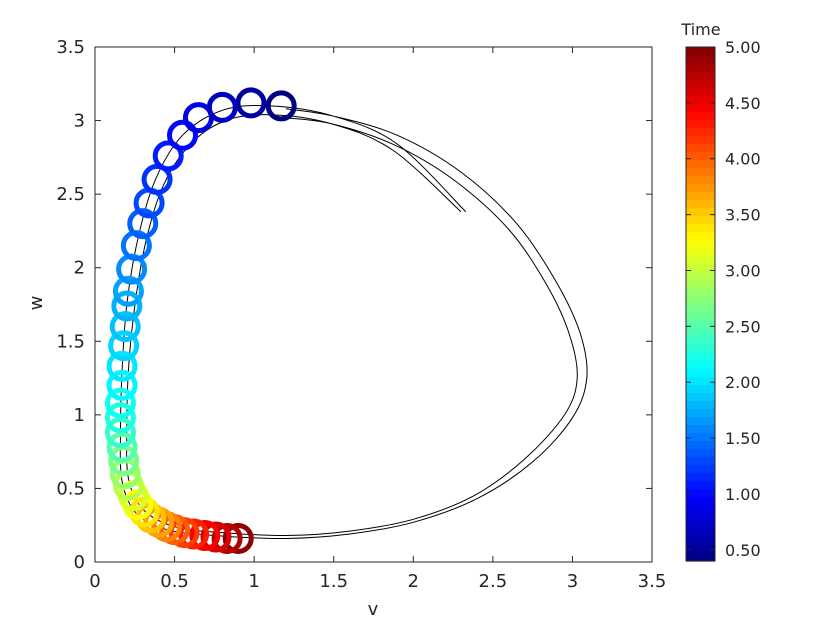 This screenshot has width=824, height=632. Describe the element at coordinates (70, 47) in the screenshot. I see `y-tick-label: 3.5` at that location.